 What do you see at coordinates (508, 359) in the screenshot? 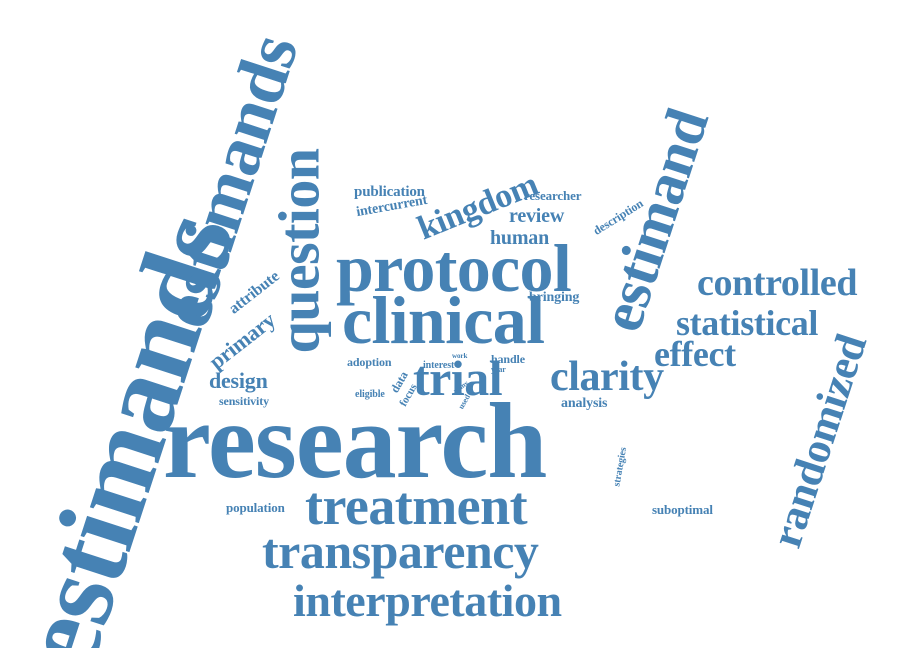
I see `word-handle: handle` at bounding box center [508, 359].